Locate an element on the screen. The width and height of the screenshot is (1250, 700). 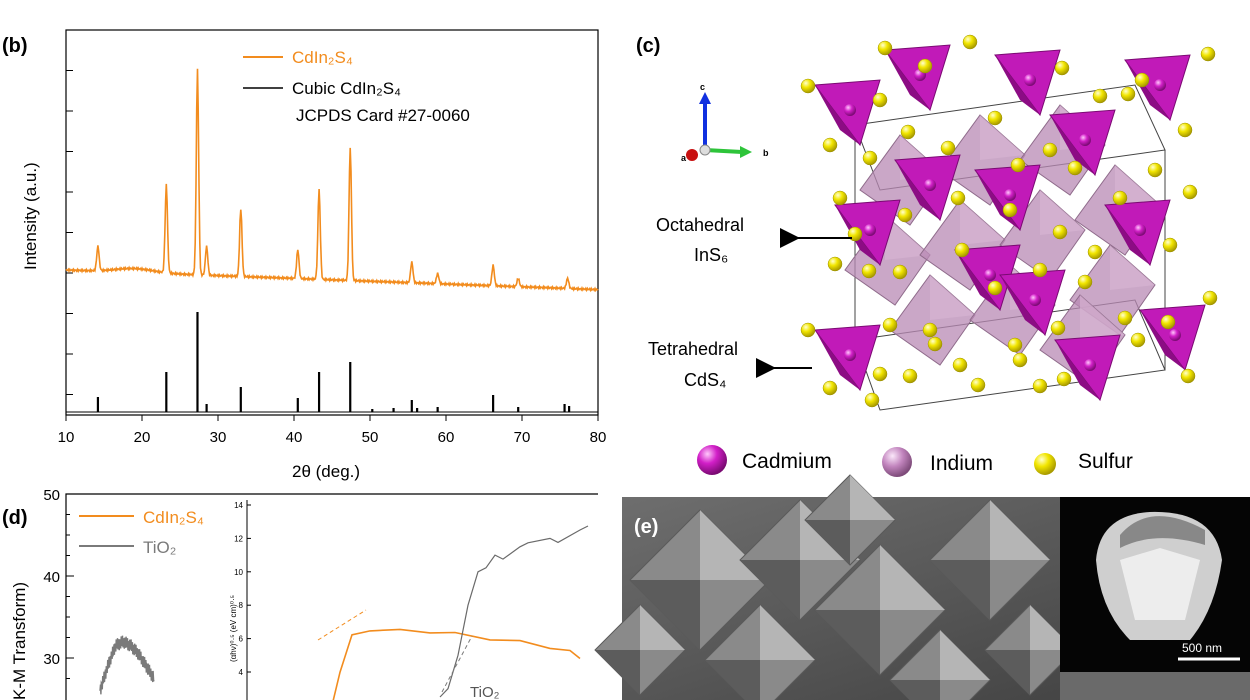
octahedral-label: Octahedral is located at coordinates (700, 225).